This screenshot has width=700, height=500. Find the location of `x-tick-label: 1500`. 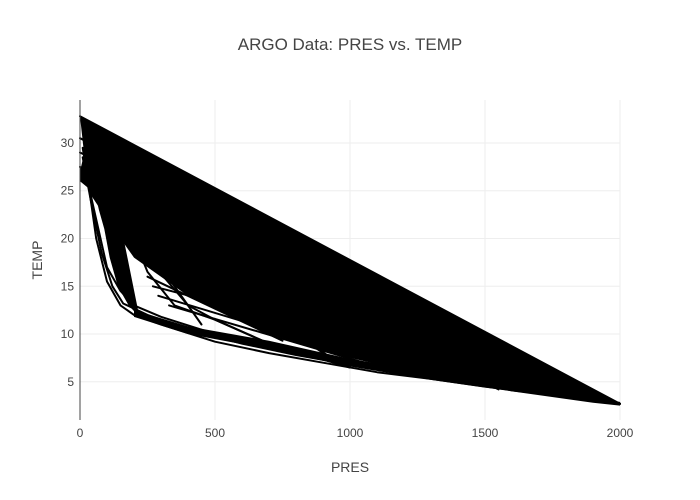

x-tick-label: 1500 is located at coordinates (485, 433).